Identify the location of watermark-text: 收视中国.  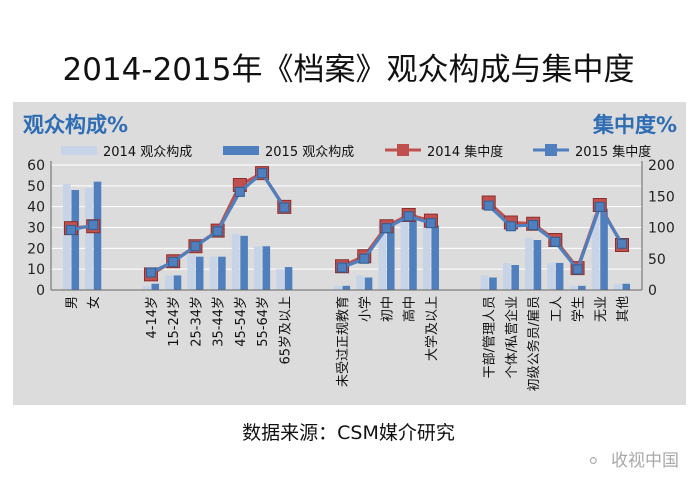
(645, 461).